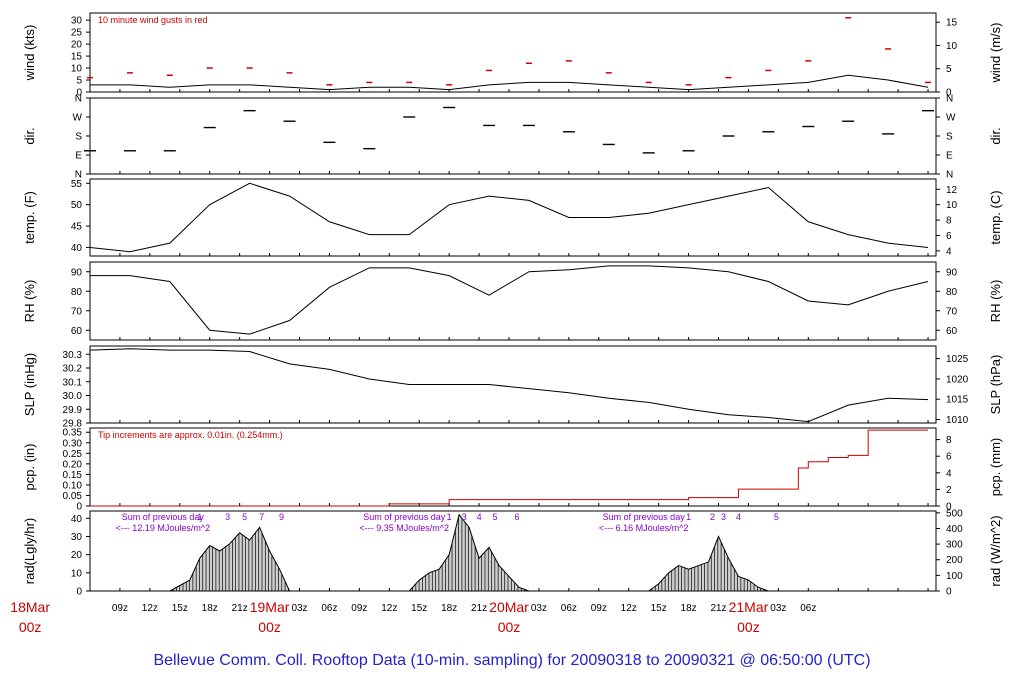  I want to click on y-tick-label: 30.1, so click(73, 382).